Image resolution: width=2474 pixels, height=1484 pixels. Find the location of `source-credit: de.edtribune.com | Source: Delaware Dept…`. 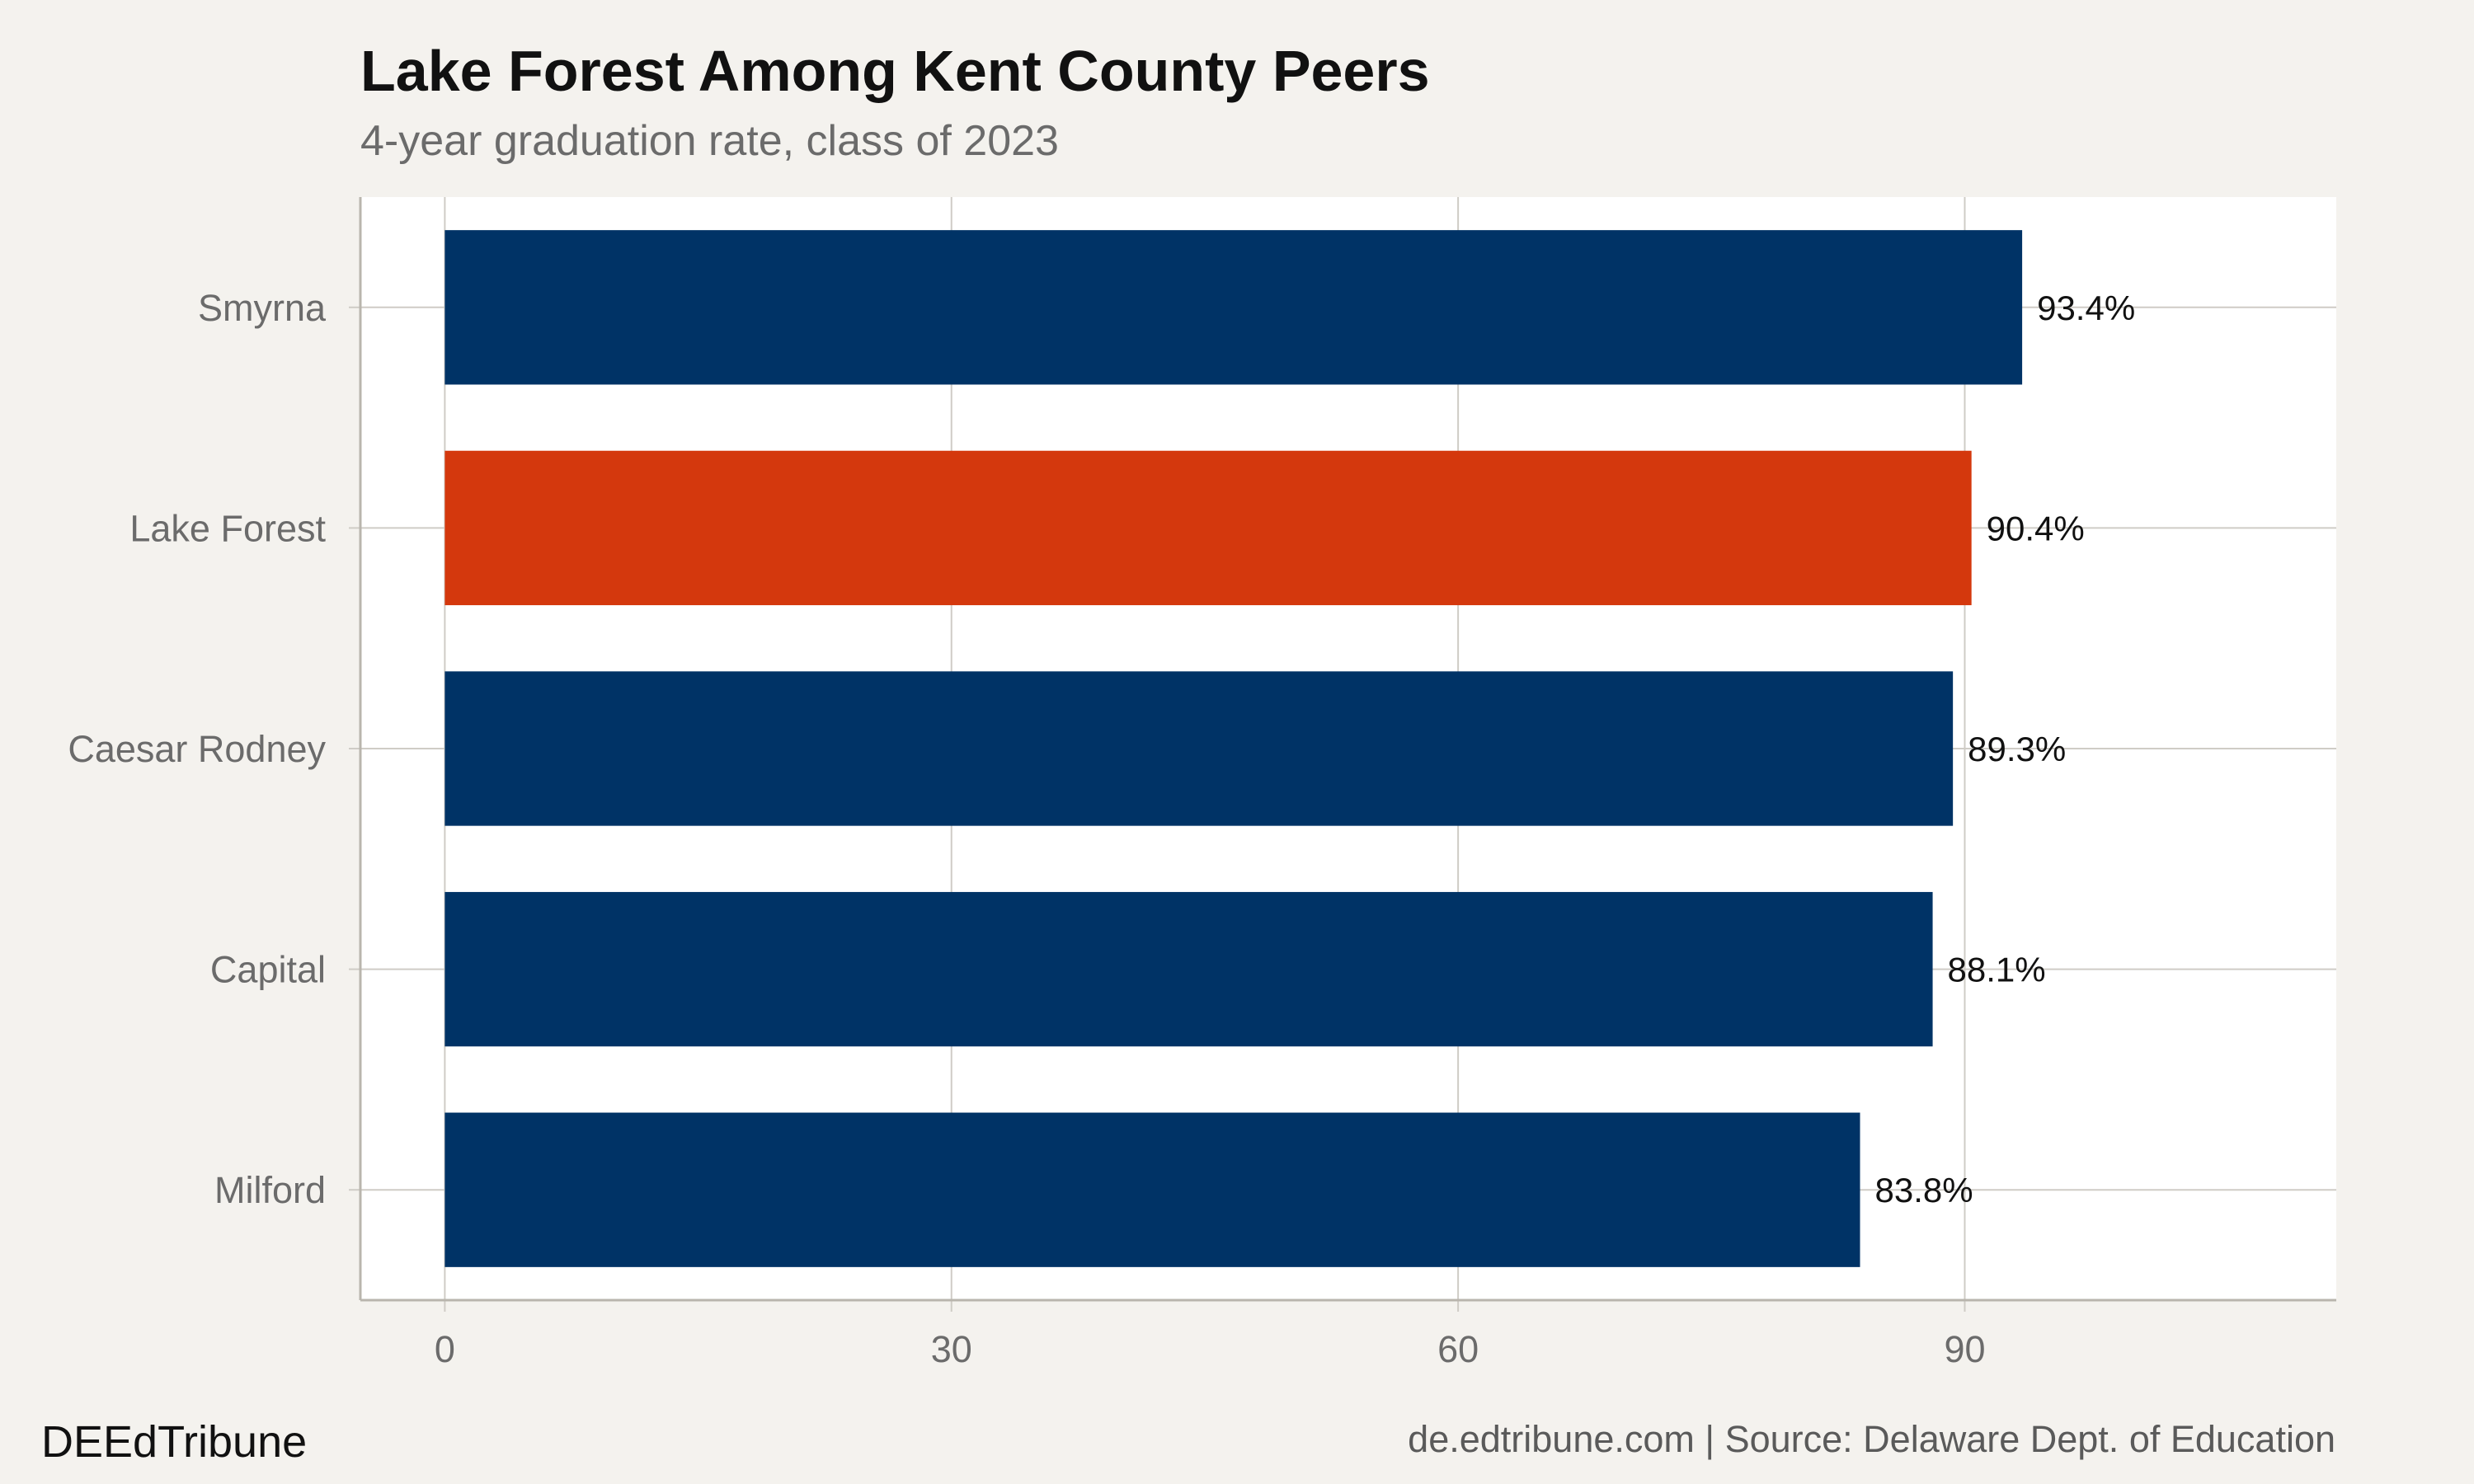

source-credit: de.edtribune.com | Source: Delaware Dept… is located at coordinates (1871, 1439).